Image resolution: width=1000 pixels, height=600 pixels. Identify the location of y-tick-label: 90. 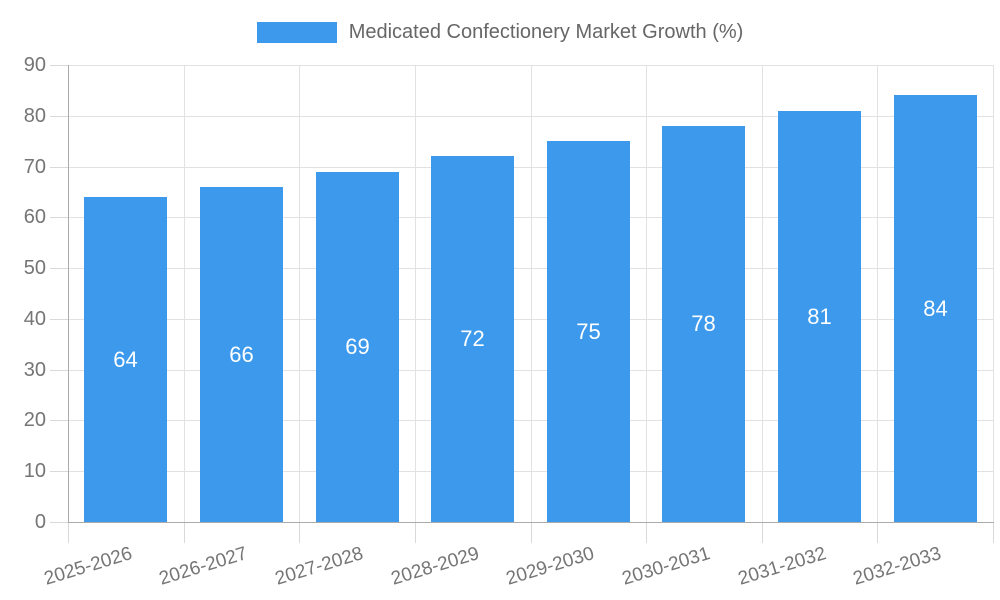
(34, 65).